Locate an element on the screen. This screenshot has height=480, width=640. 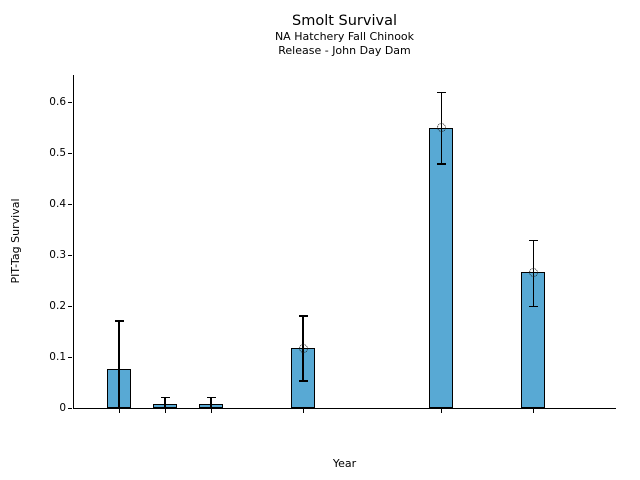
y-tick-label: 0.1 is located at coordinates (57, 356).